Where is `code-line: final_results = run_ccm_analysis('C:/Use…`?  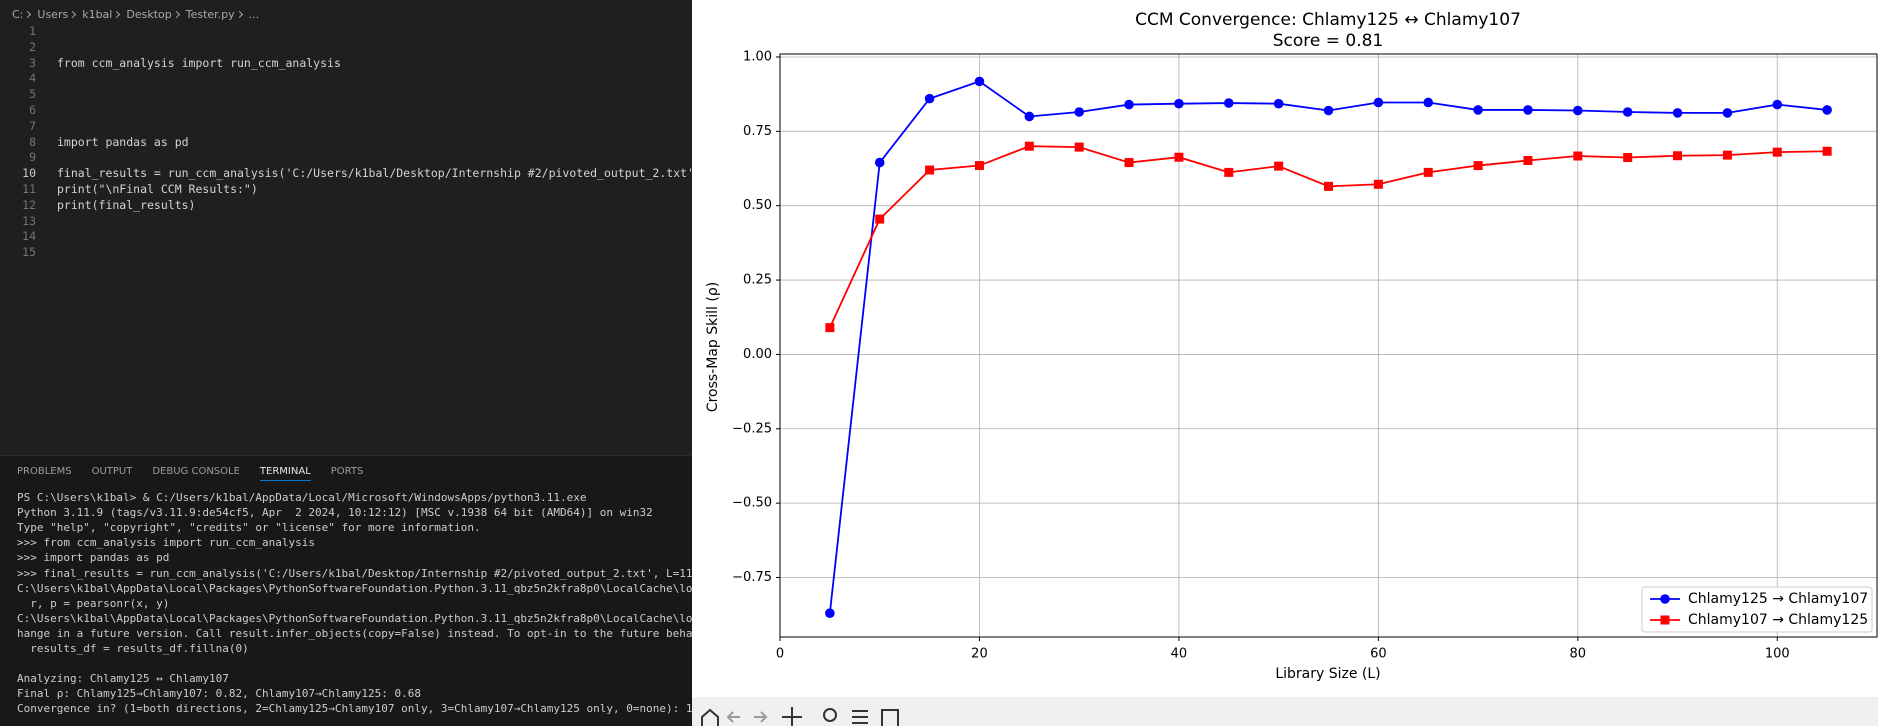 code-line: final_results = run_ccm_analysis('C:/Use… is located at coordinates (374, 173).